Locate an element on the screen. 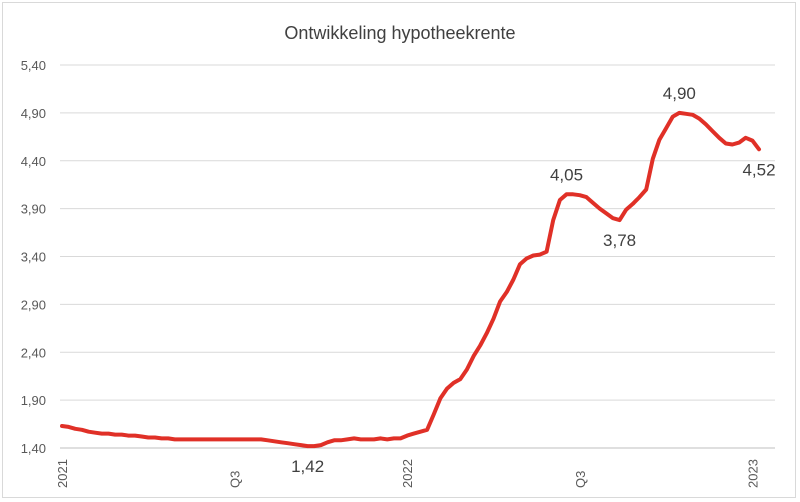 The width and height of the screenshot is (800, 502). x-tick-label: 2022 is located at coordinates (407, 473).